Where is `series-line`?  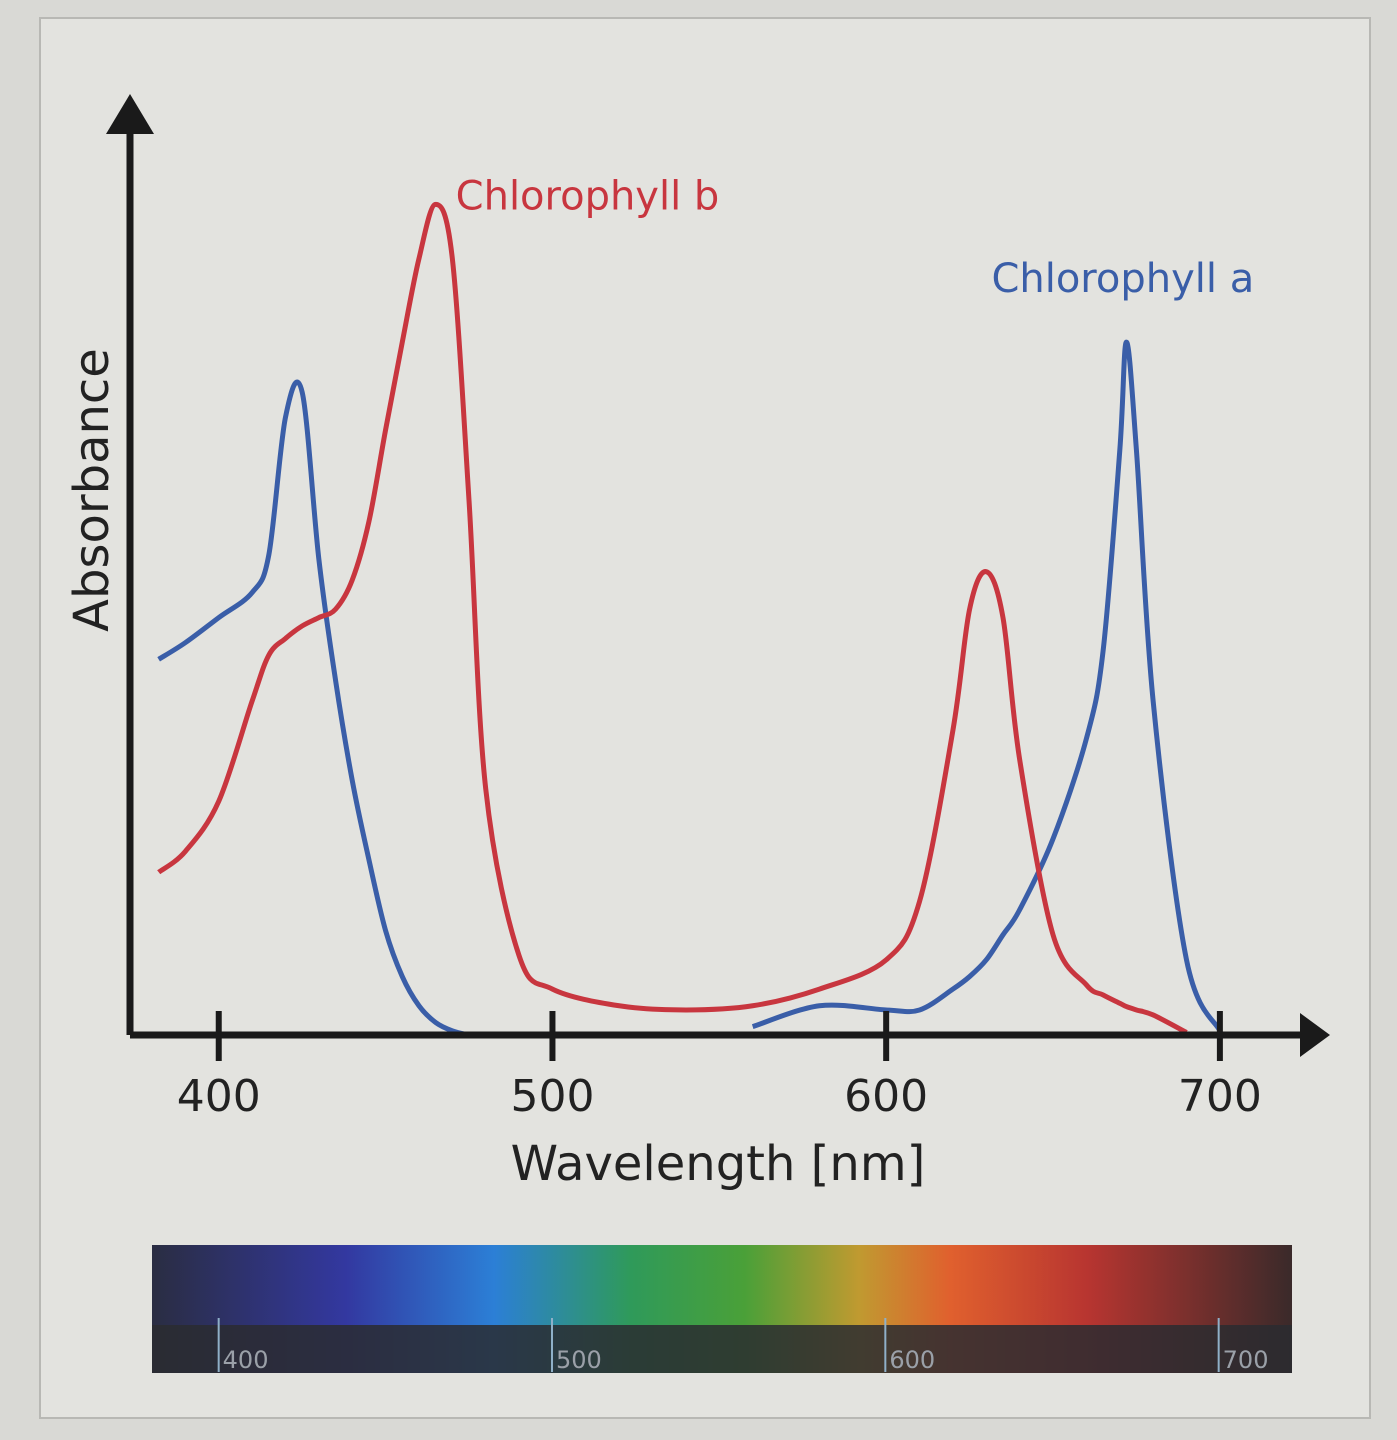 series-line is located at coordinates (313, 708).